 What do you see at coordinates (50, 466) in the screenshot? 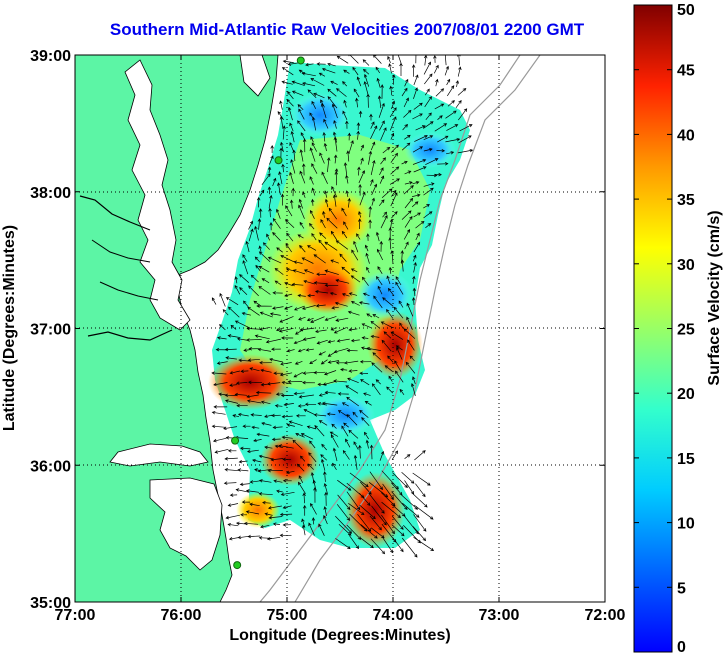
I see `y-tick-label: 36:00` at bounding box center [50, 466].